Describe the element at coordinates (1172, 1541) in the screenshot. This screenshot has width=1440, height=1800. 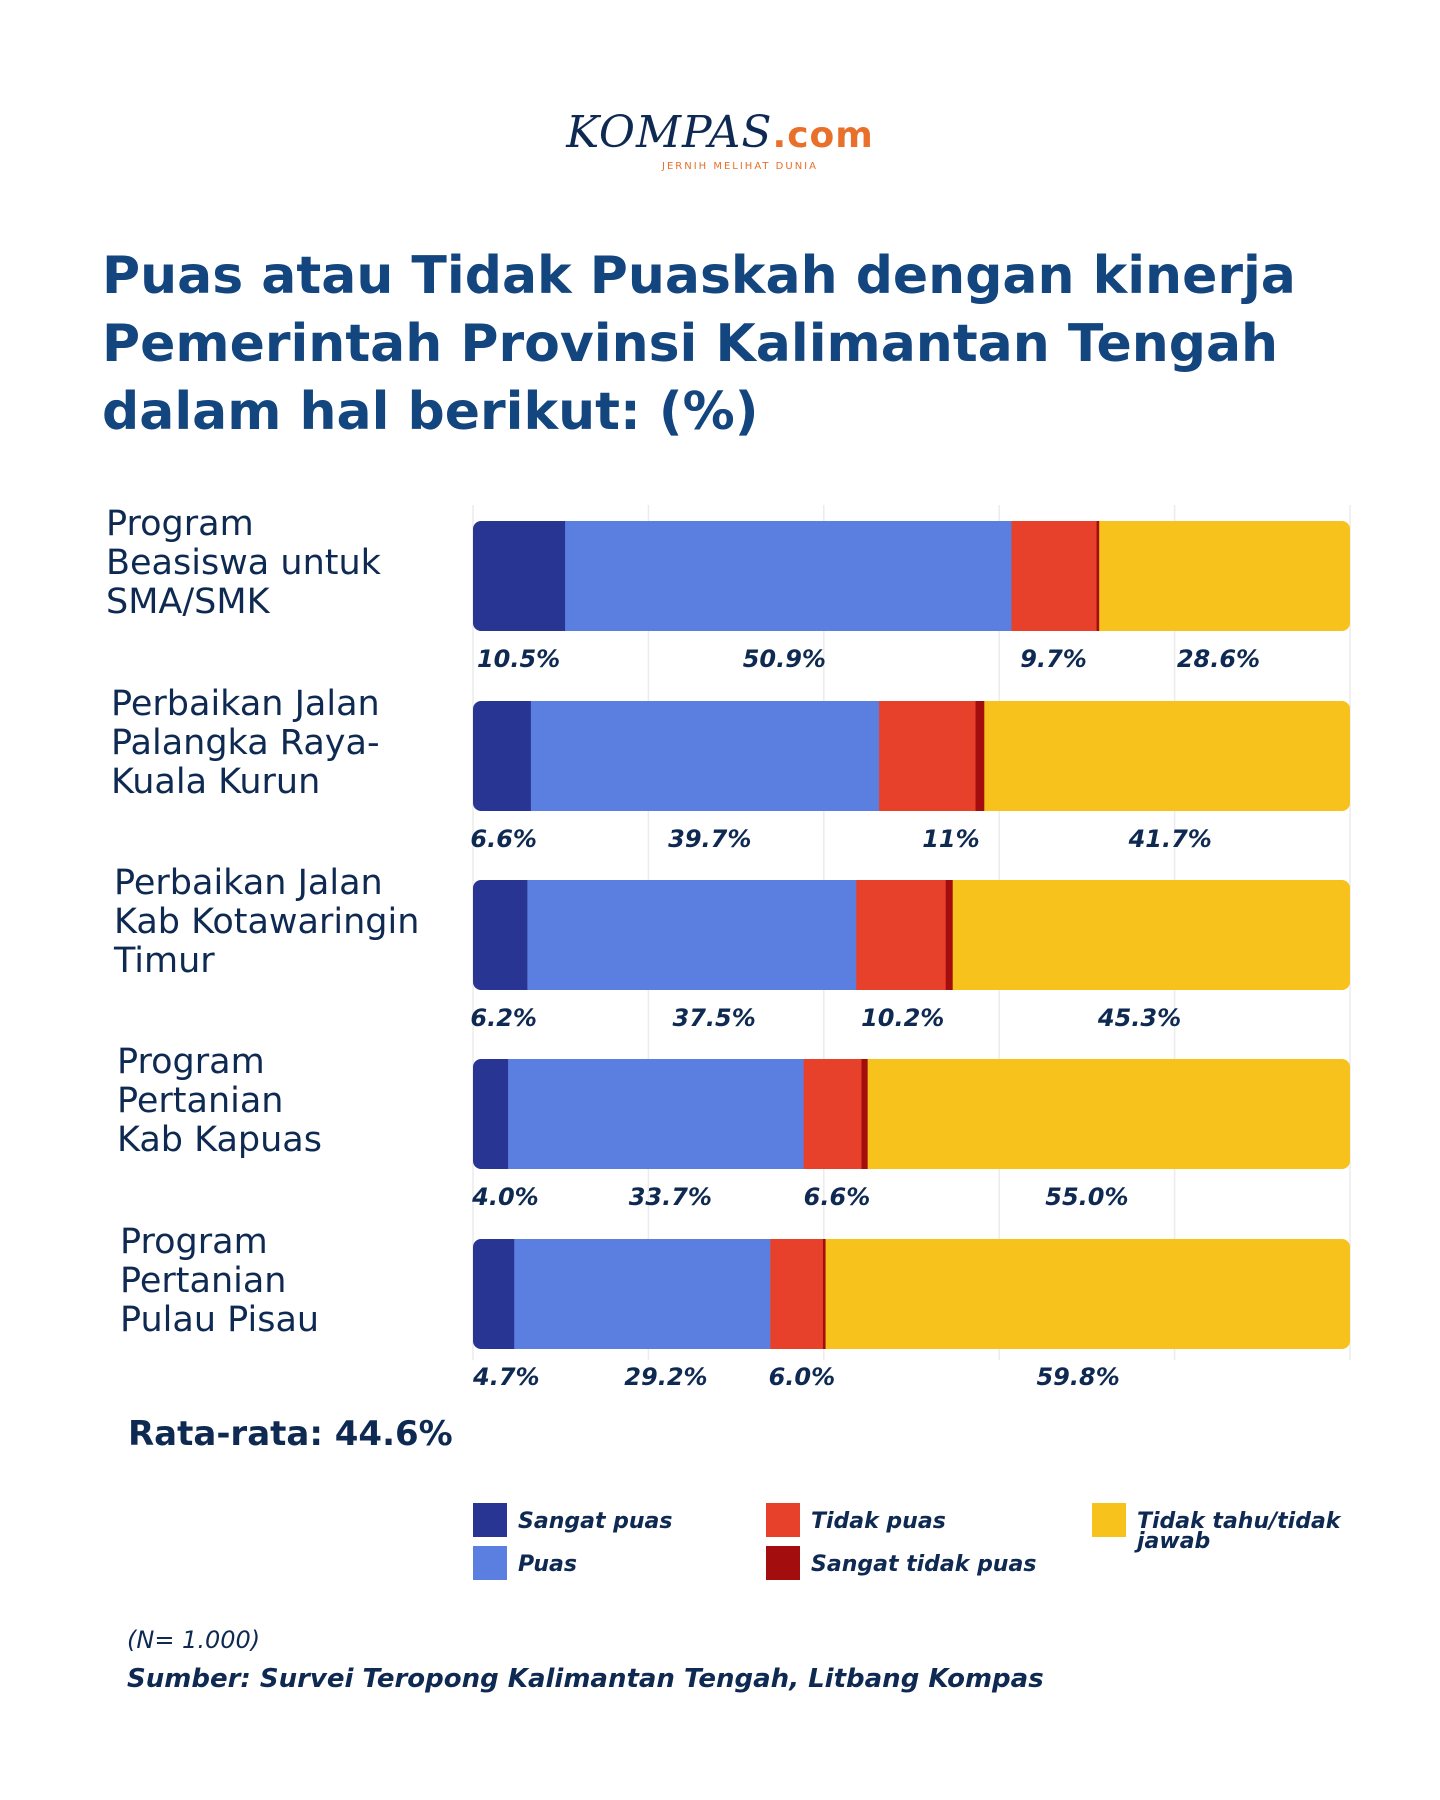
I see `legend-label-line: jawab` at that location.